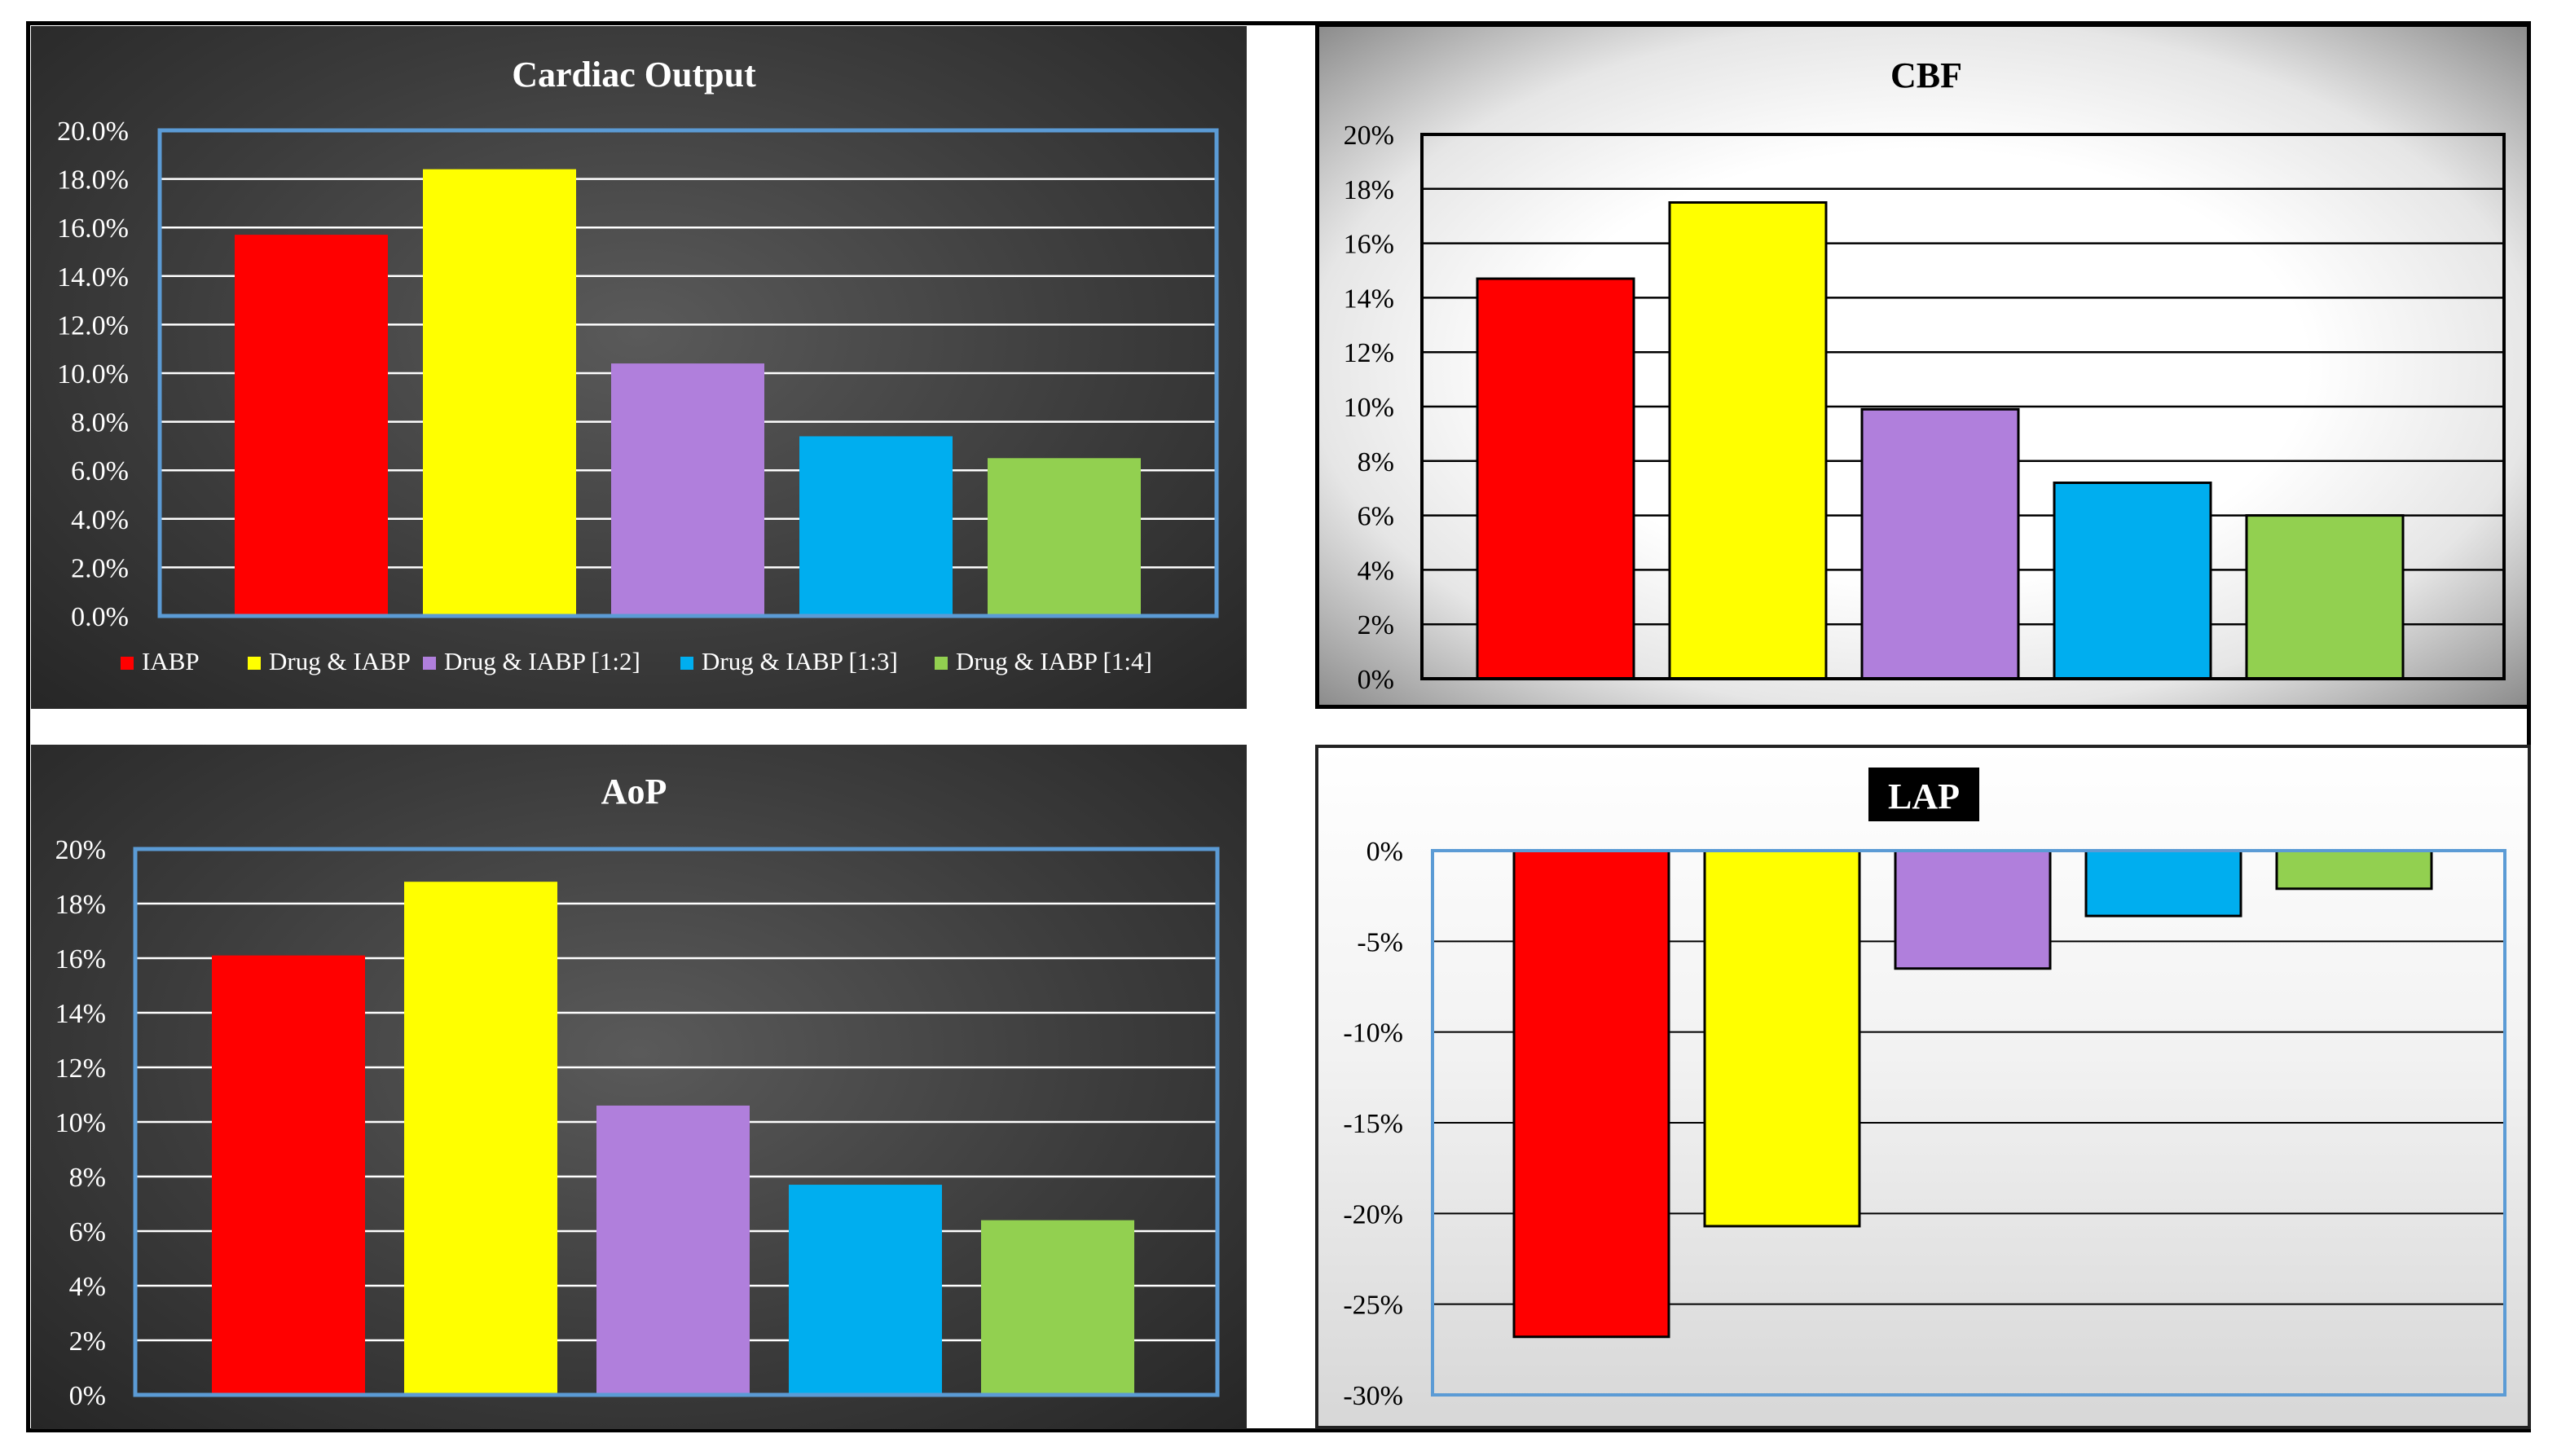  What do you see at coordinates (100, 617) in the screenshot?
I see `y-tick-label: 0.0%` at bounding box center [100, 617].